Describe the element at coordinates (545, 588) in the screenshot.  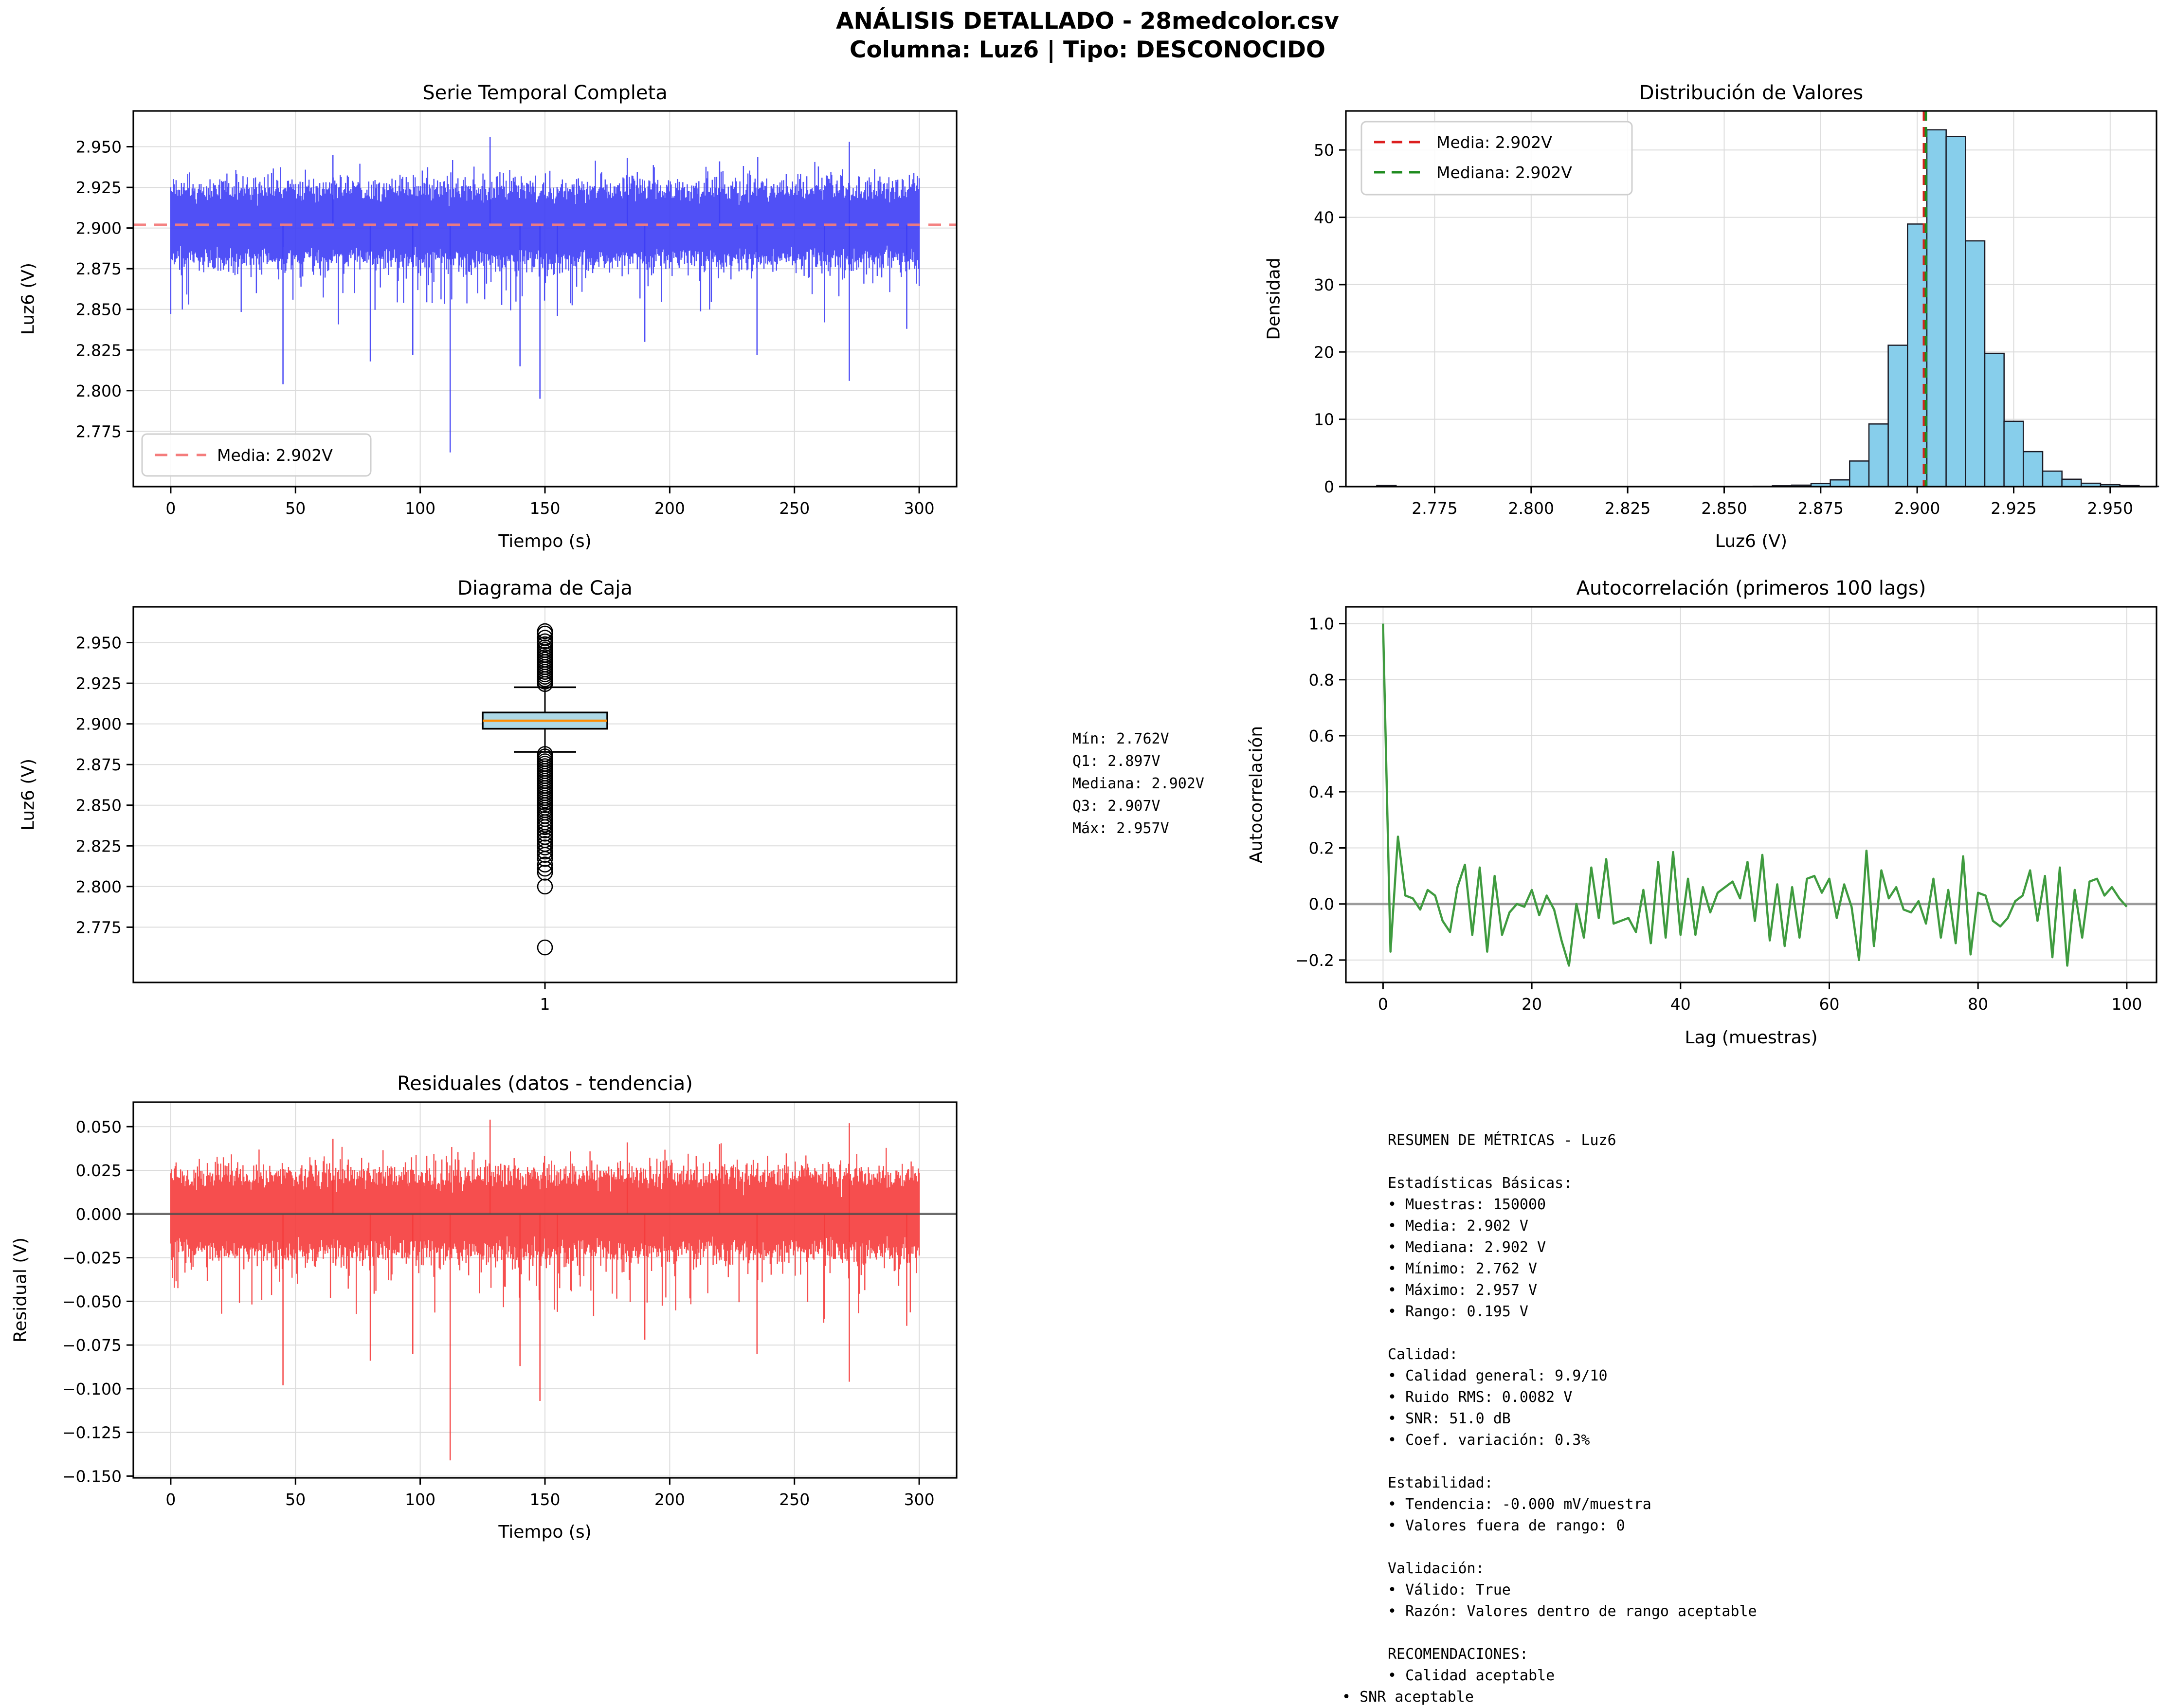
I see `box-title: Diagrama de Caja` at that location.